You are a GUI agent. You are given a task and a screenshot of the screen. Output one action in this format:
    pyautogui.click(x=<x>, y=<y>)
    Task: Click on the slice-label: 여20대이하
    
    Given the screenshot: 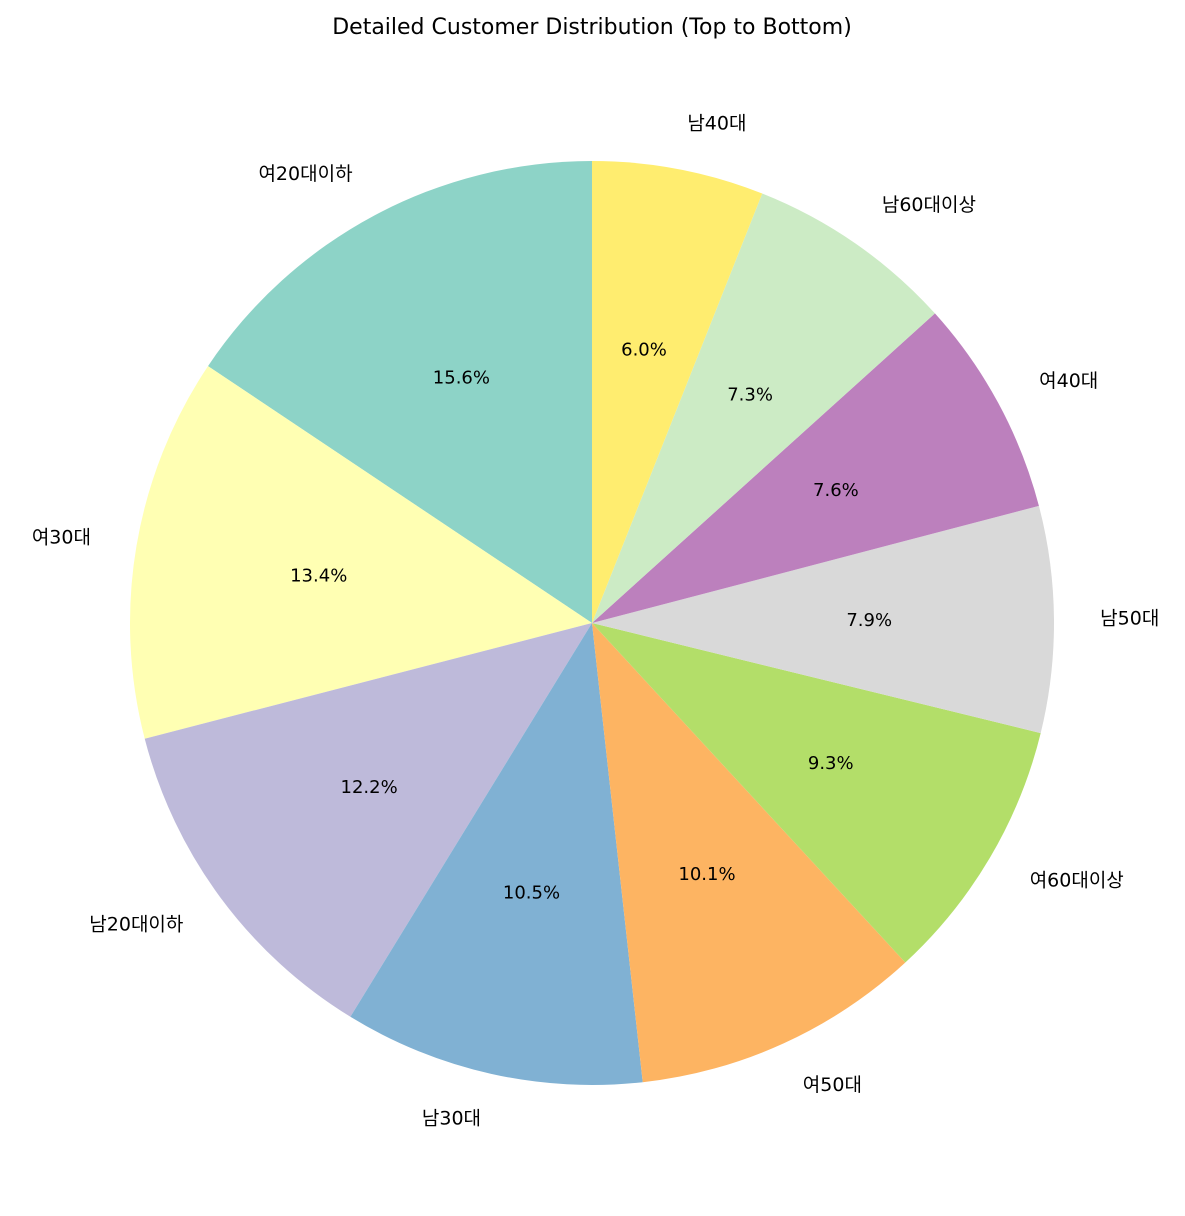 What is the action you would take?
    pyautogui.click(x=305, y=174)
    